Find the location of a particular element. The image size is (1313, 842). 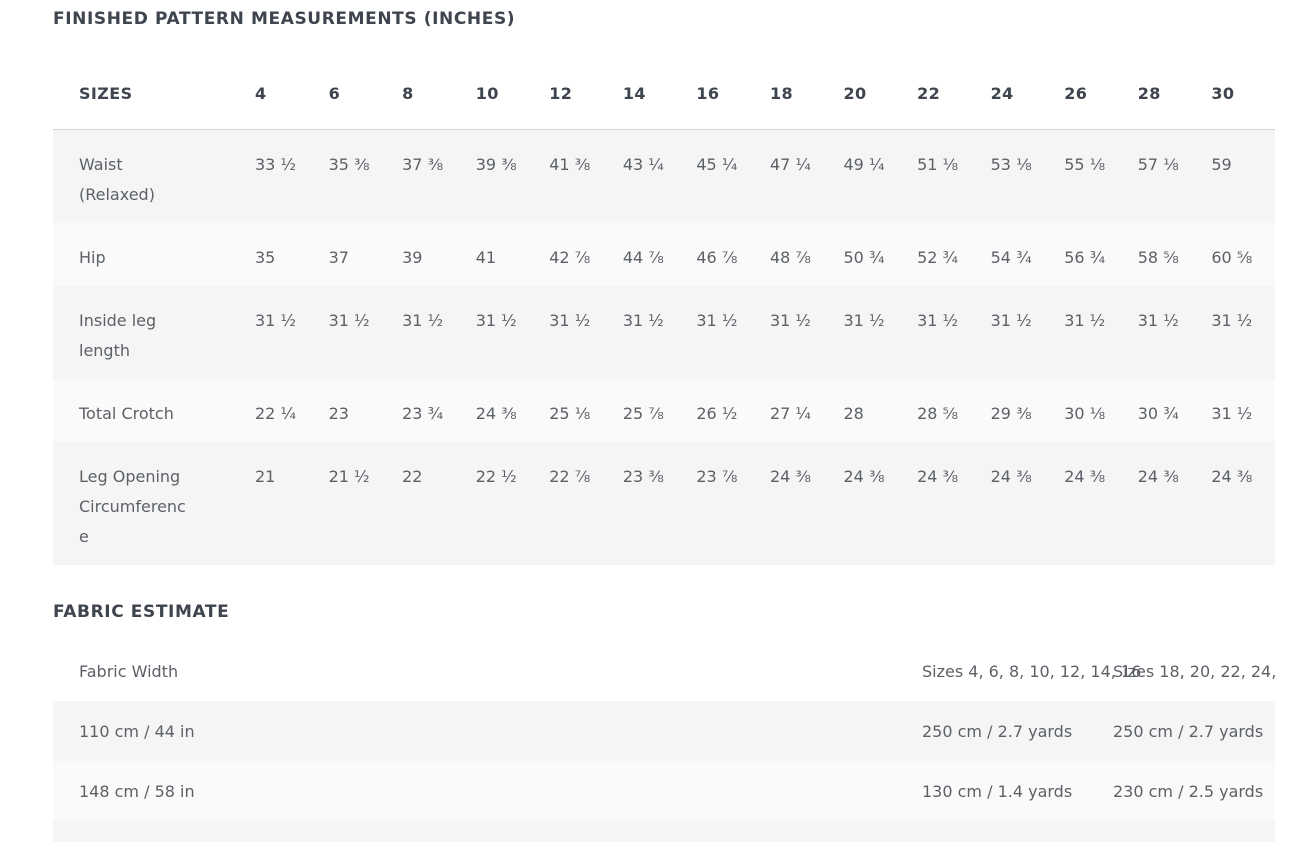

measurement-cell: 46 ⅞ is located at coordinates (717, 257).